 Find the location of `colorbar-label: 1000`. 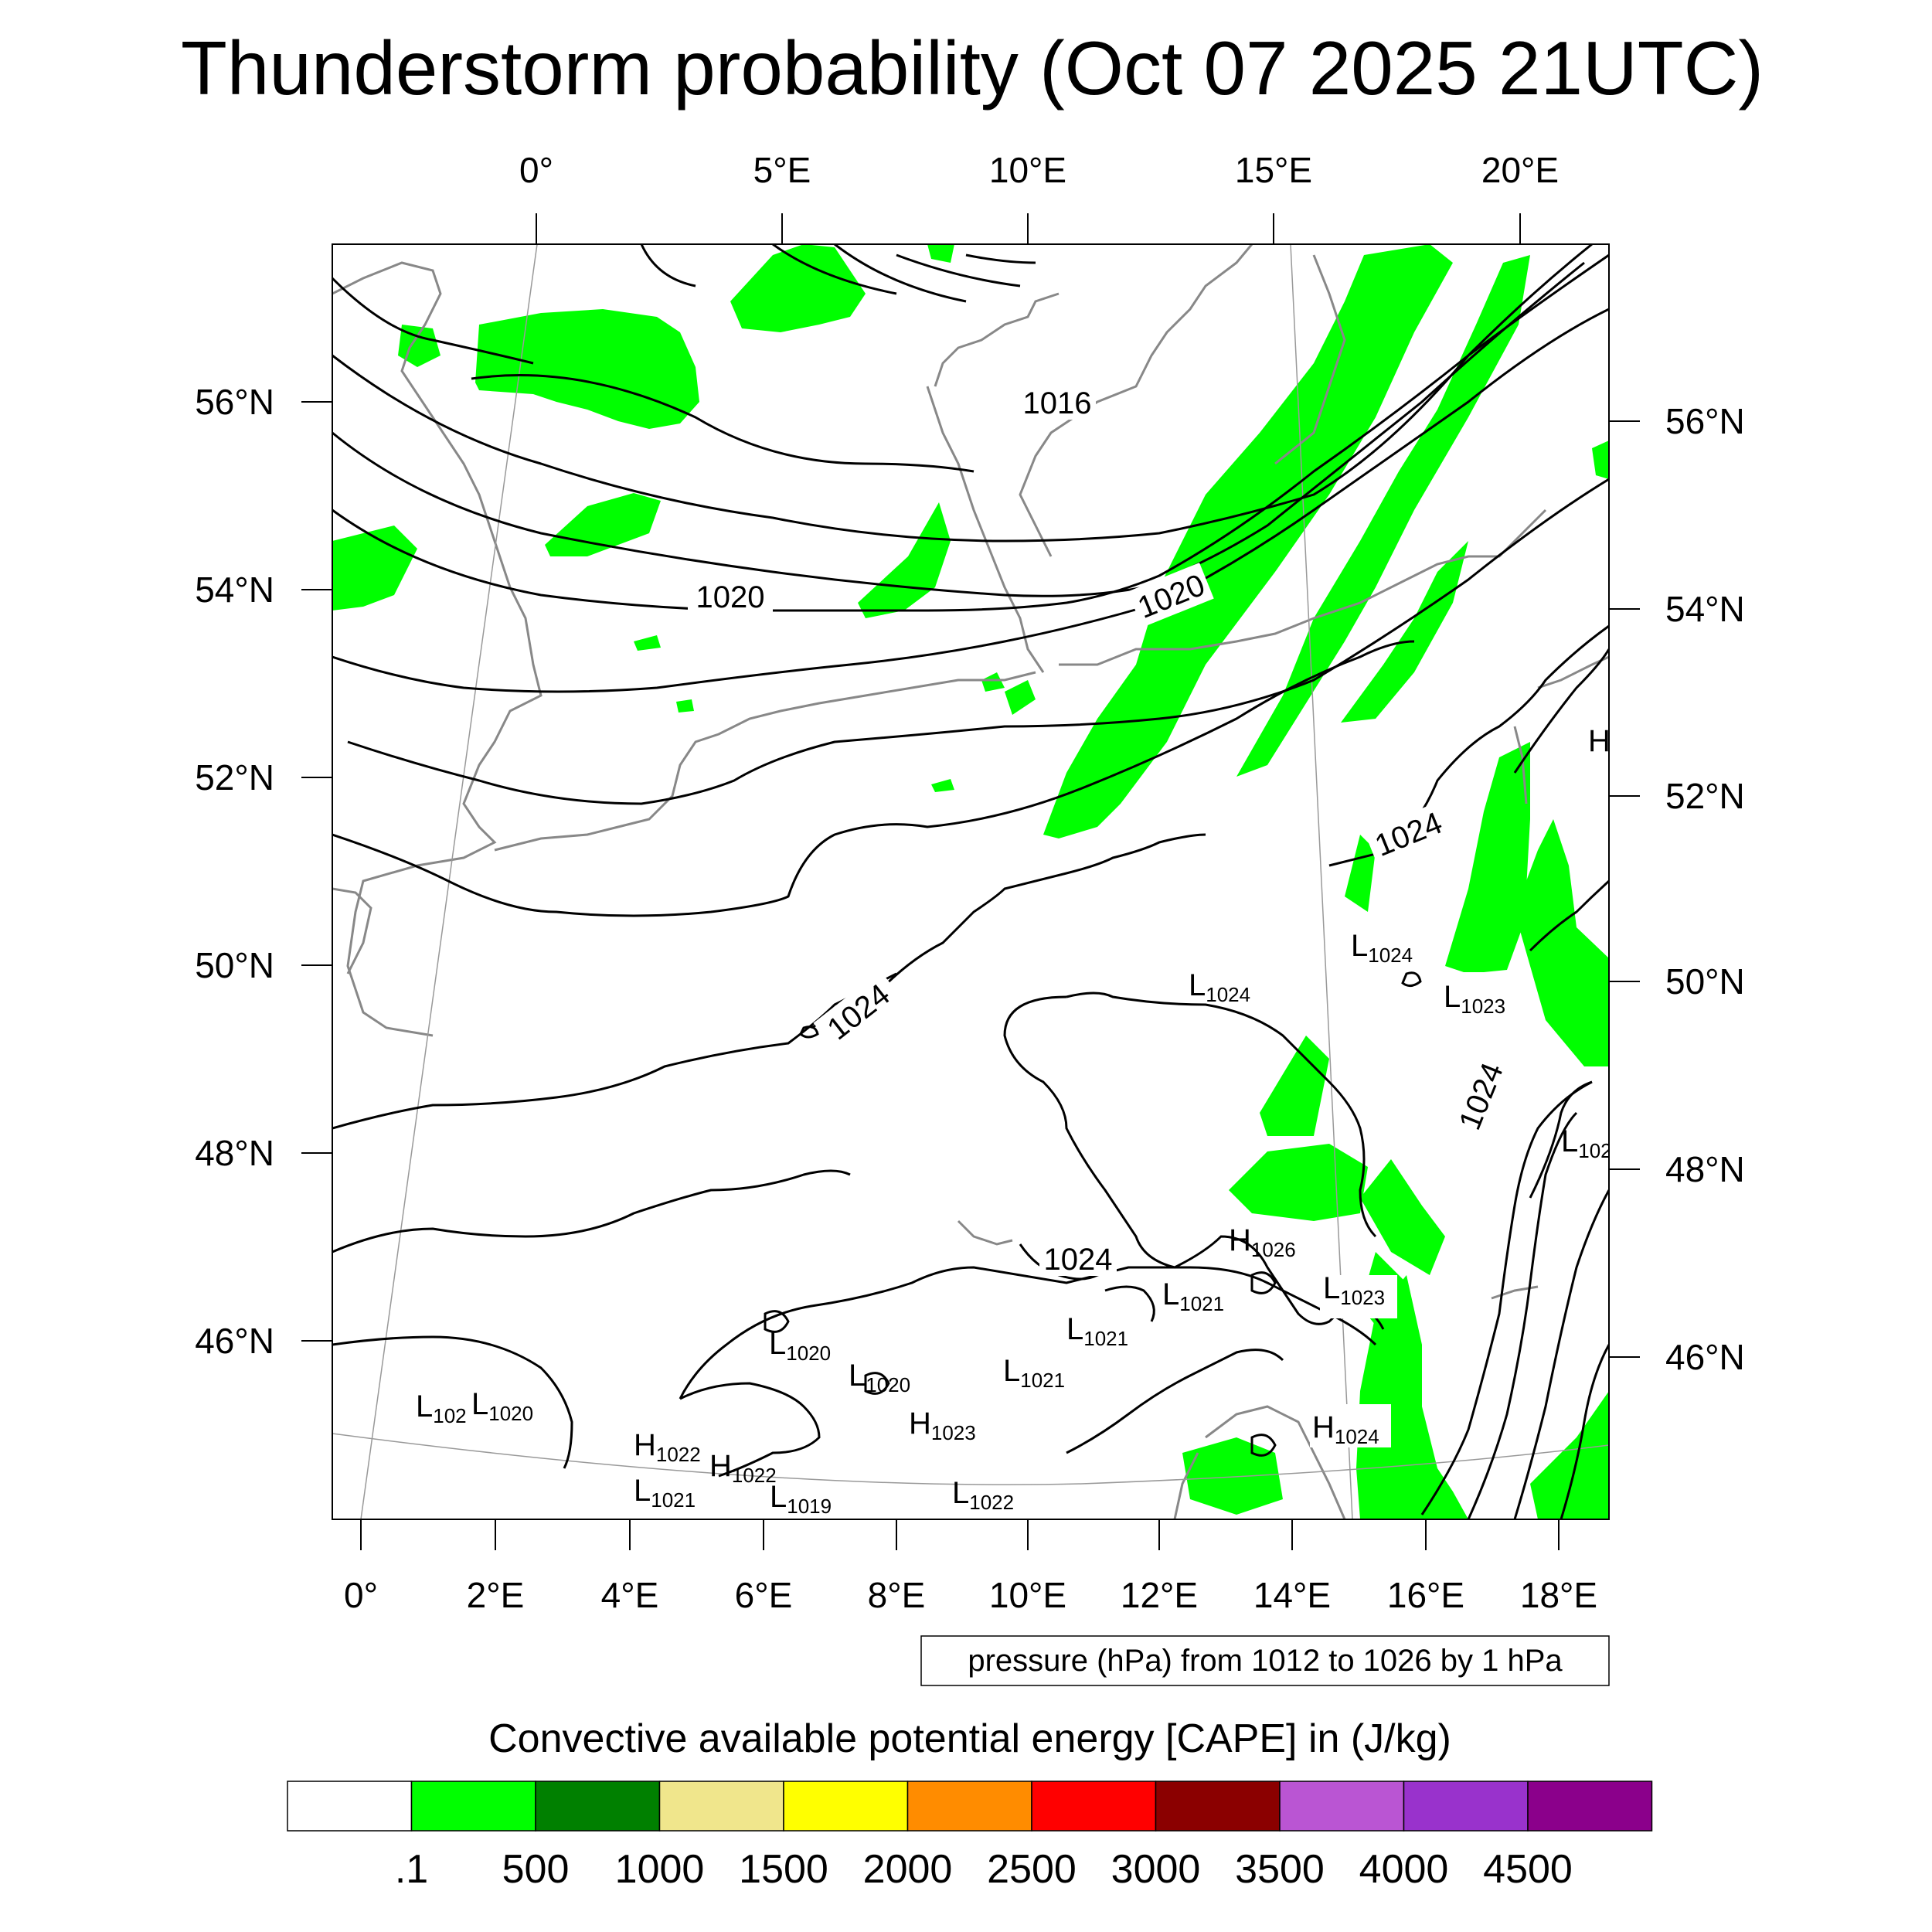

colorbar-label: 1000 is located at coordinates (660, 1870).